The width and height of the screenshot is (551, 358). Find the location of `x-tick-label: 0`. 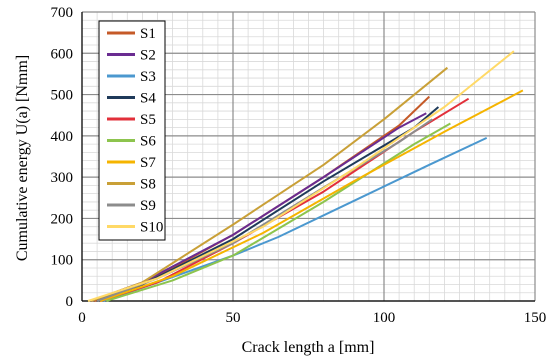

x-tick-label: 0 is located at coordinates (82, 318).